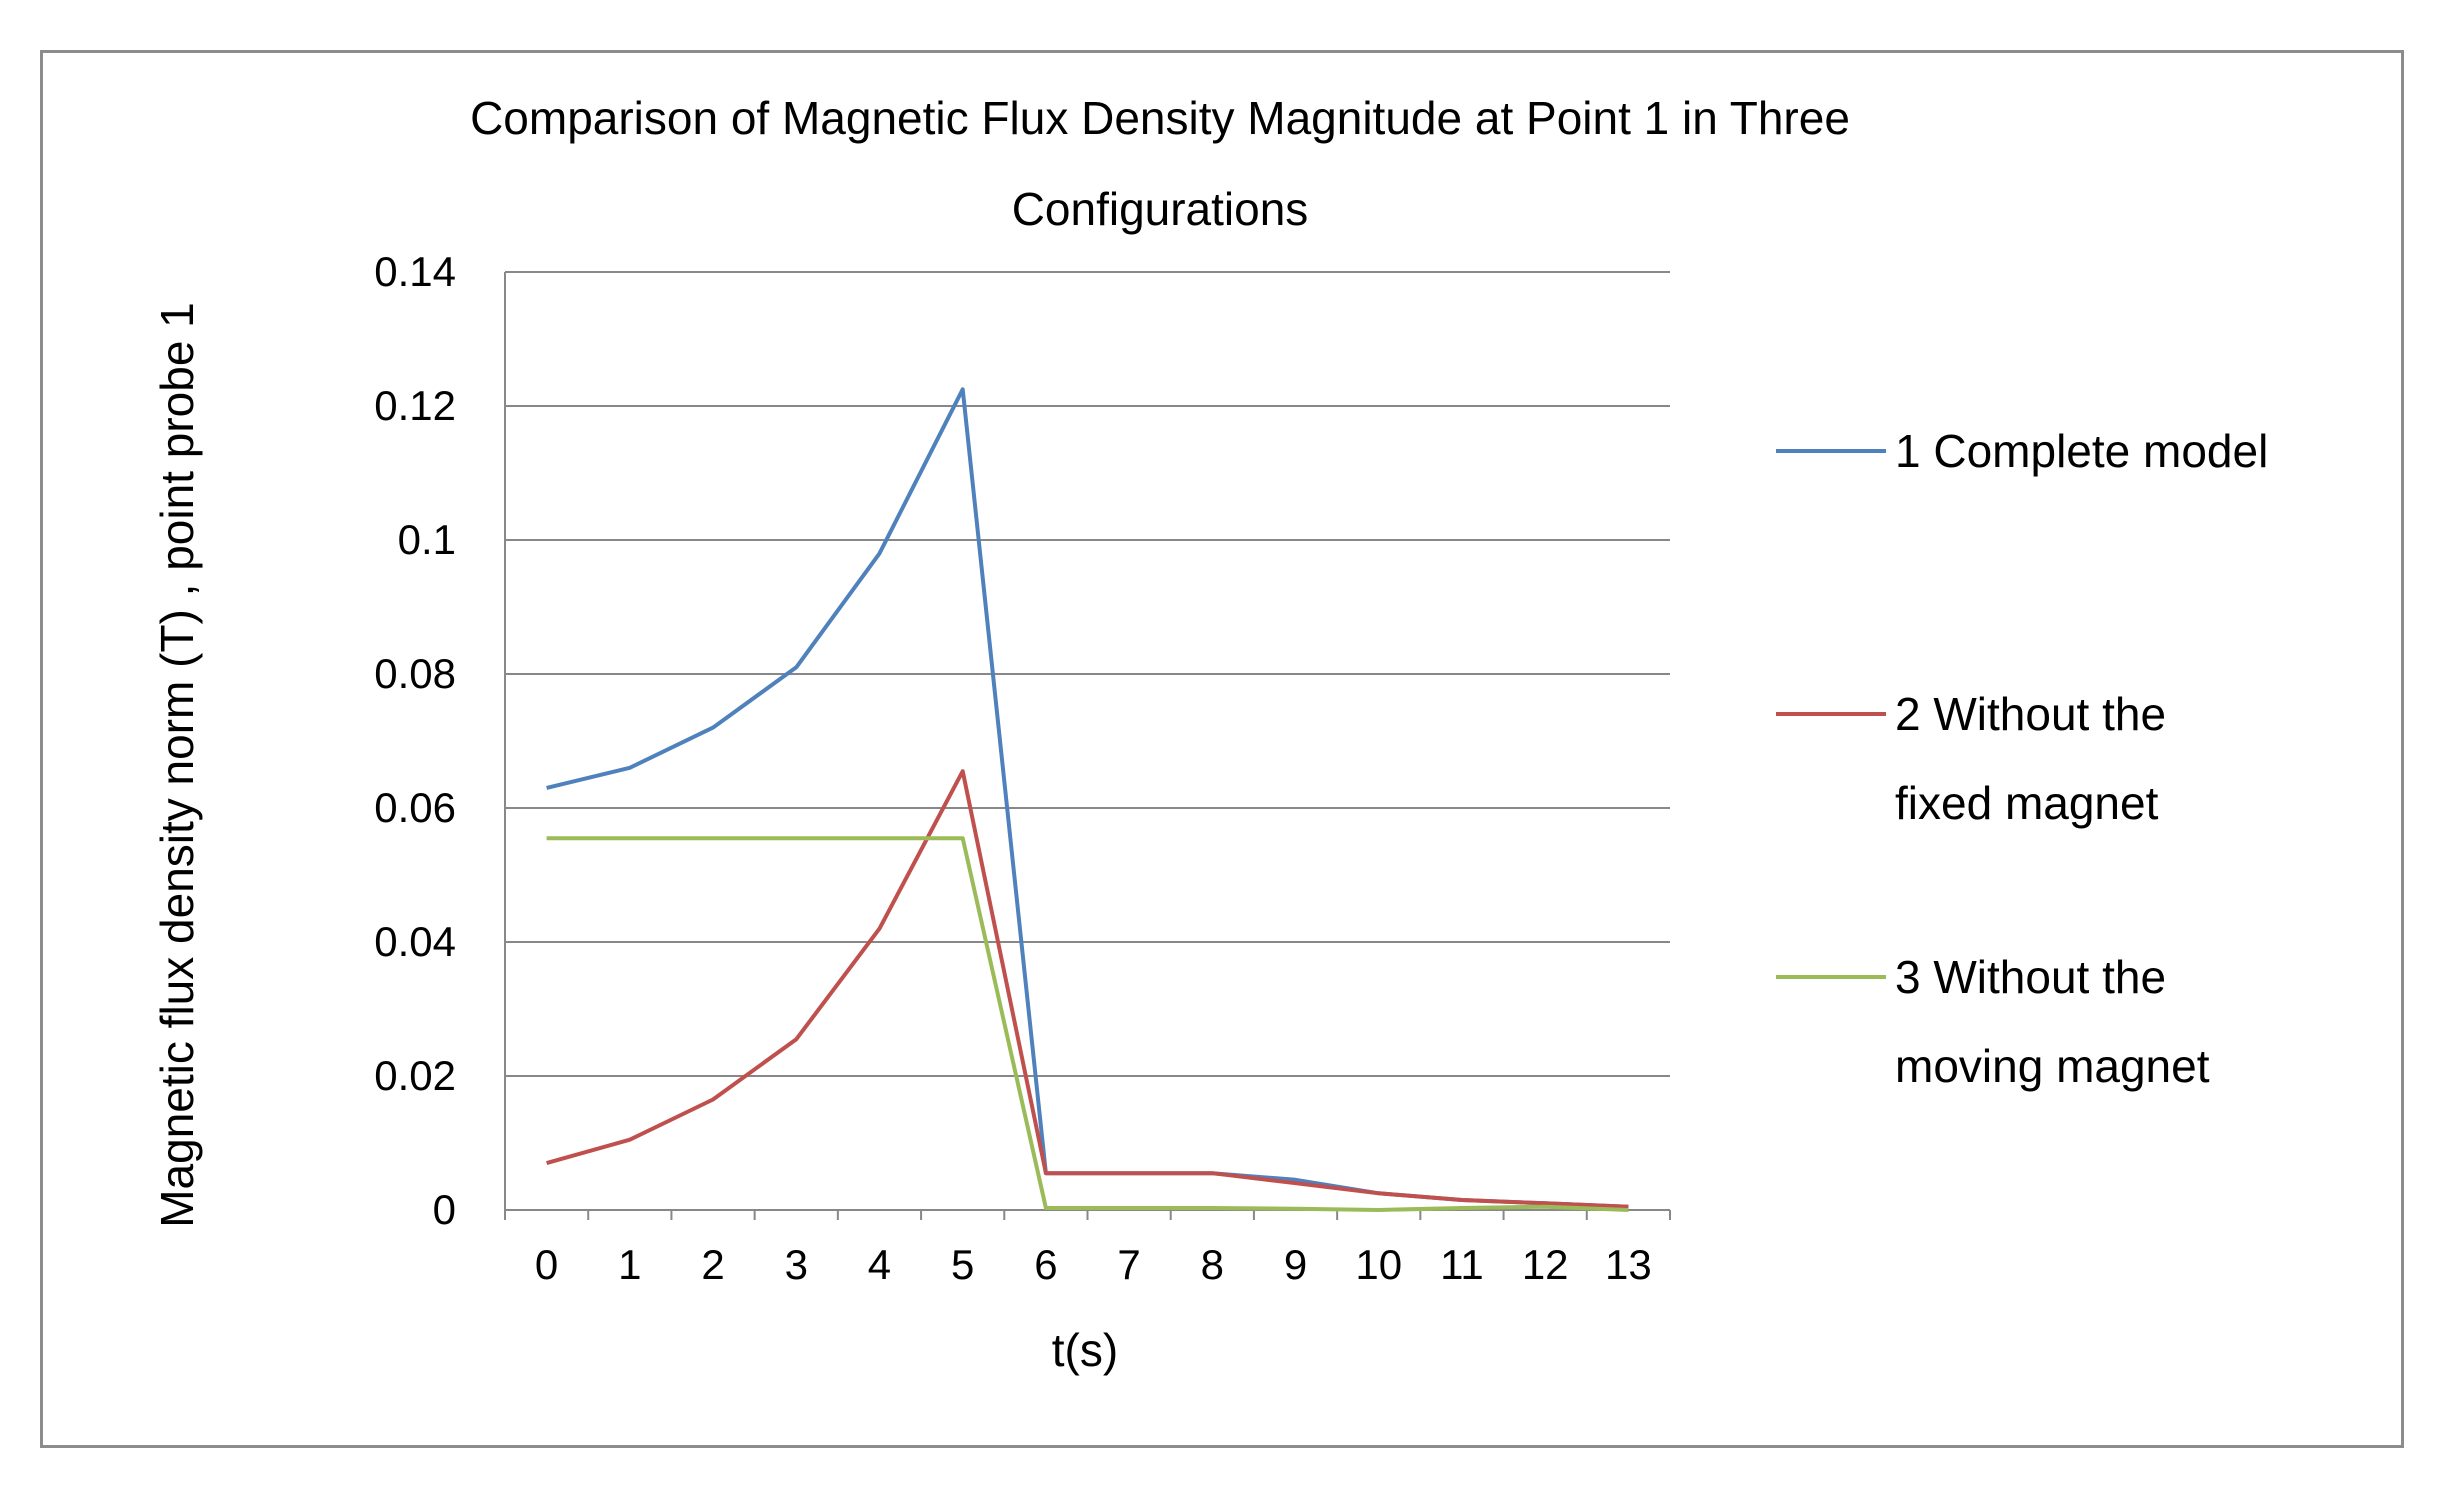 Image resolution: width=2444 pixels, height=1495 pixels. What do you see at coordinates (2030, 714) in the screenshot?
I see `legend-label-2: 2 Without the` at bounding box center [2030, 714].